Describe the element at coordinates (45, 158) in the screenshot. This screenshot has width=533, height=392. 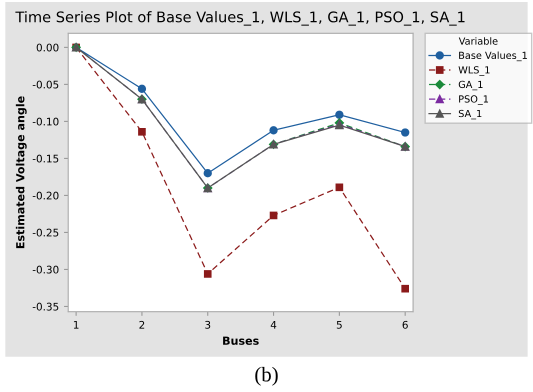
I see `y-tick-label: -0.15` at that location.